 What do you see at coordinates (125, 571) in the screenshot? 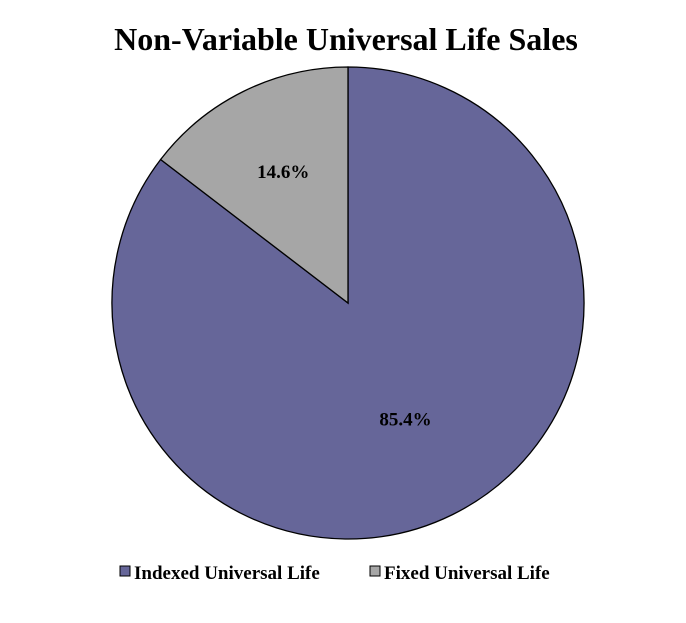
I see `legend-swatch-indexed-universal-life` at bounding box center [125, 571].